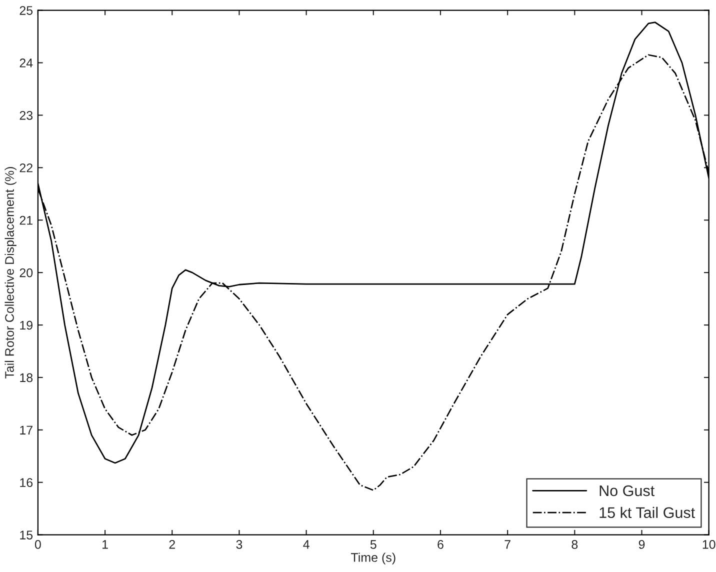  Describe the element at coordinates (575, 544) in the screenshot. I see `x-tick-label: 8` at that location.